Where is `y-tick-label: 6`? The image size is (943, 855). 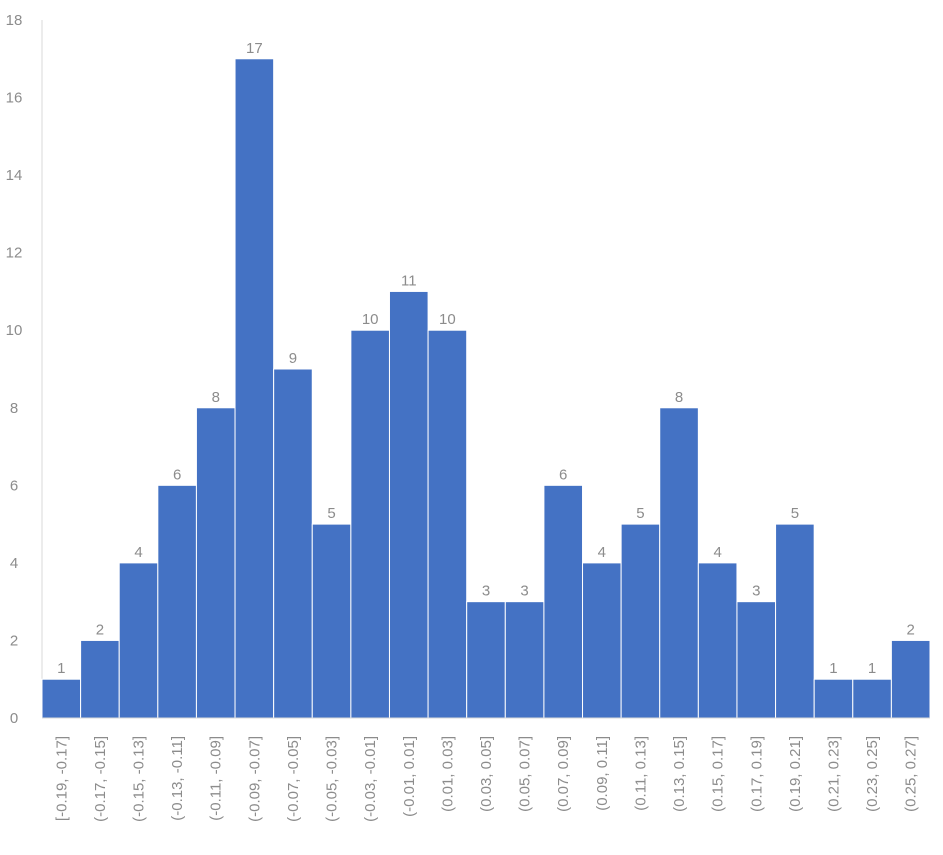
y-tick-label: 6 is located at coordinates (14, 485).